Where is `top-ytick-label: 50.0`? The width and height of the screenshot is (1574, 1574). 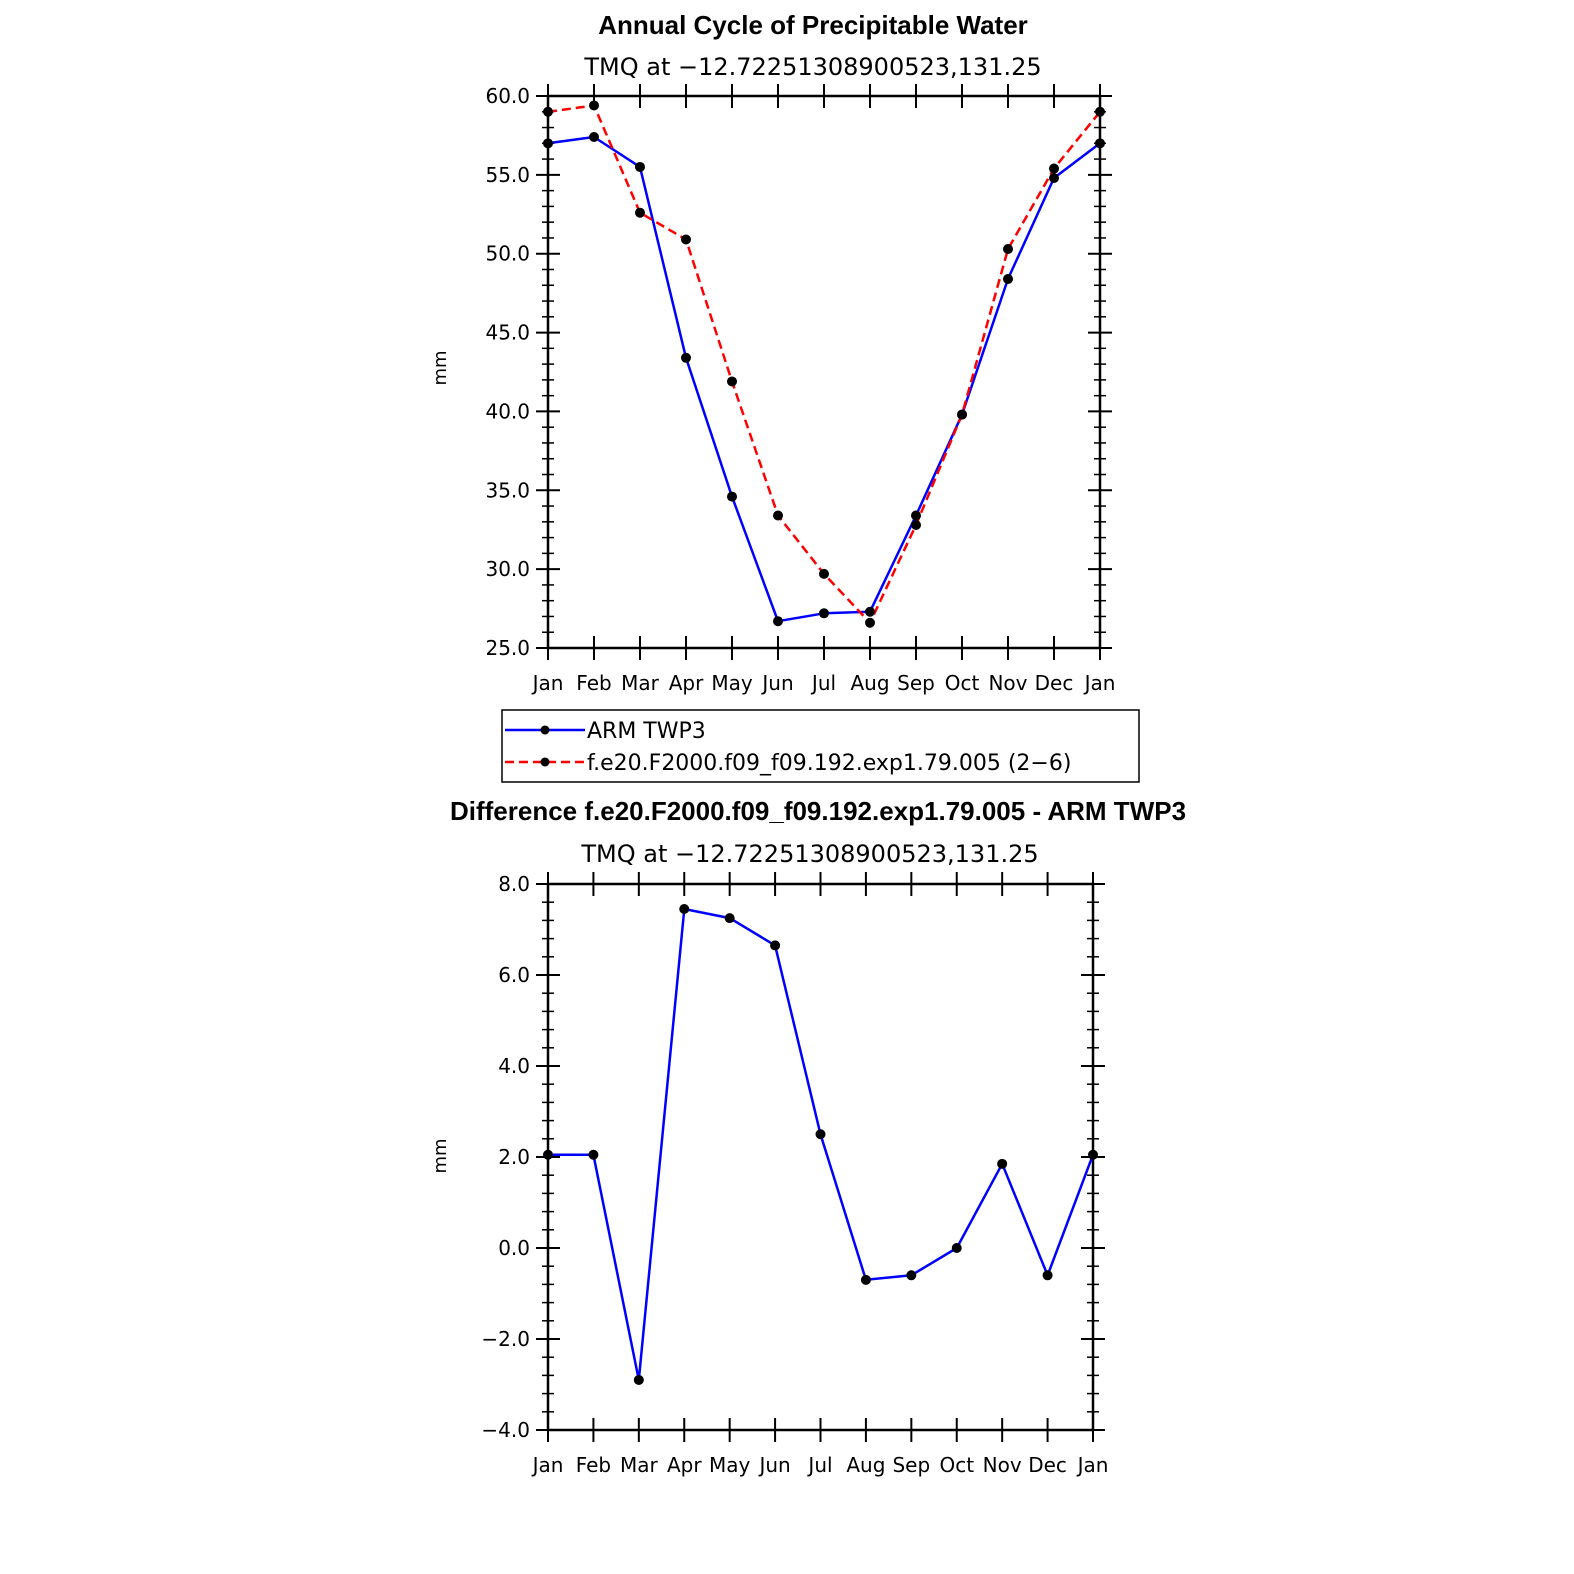 top-ytick-label: 50.0 is located at coordinates (507, 254).